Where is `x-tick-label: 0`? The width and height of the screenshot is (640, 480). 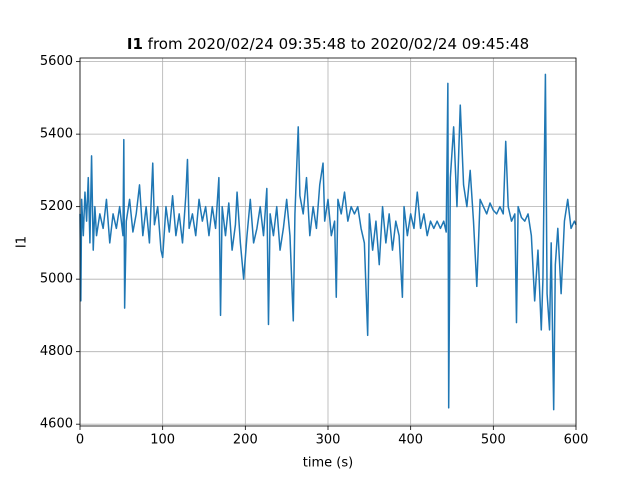 x-tick-label: 0 is located at coordinates (80, 440).